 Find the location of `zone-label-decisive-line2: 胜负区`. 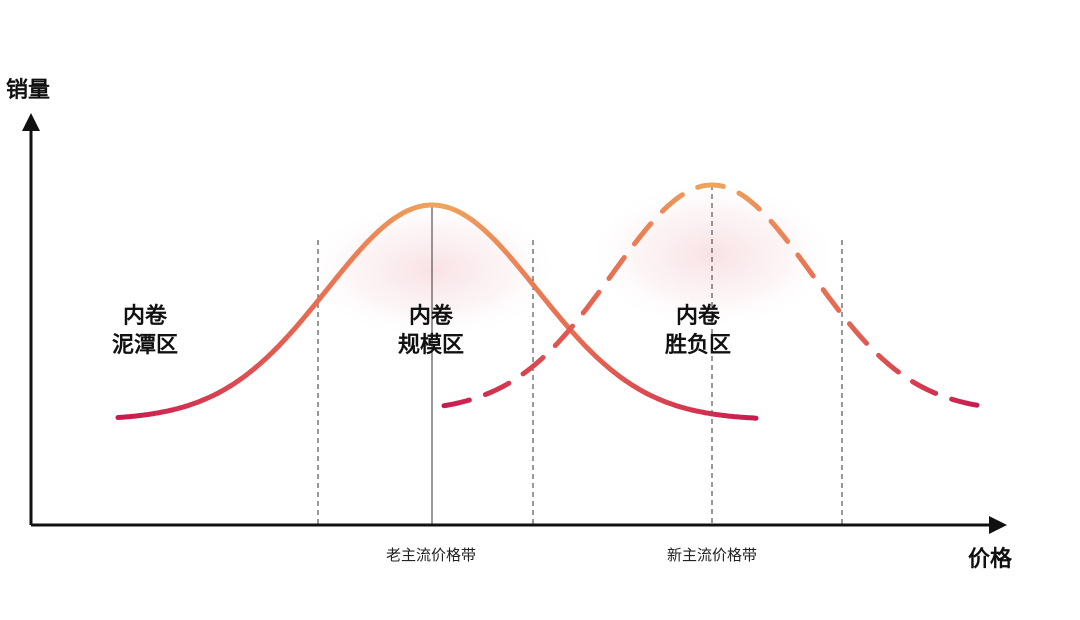

zone-label-decisive-line2: 胜负区 is located at coordinates (698, 345).